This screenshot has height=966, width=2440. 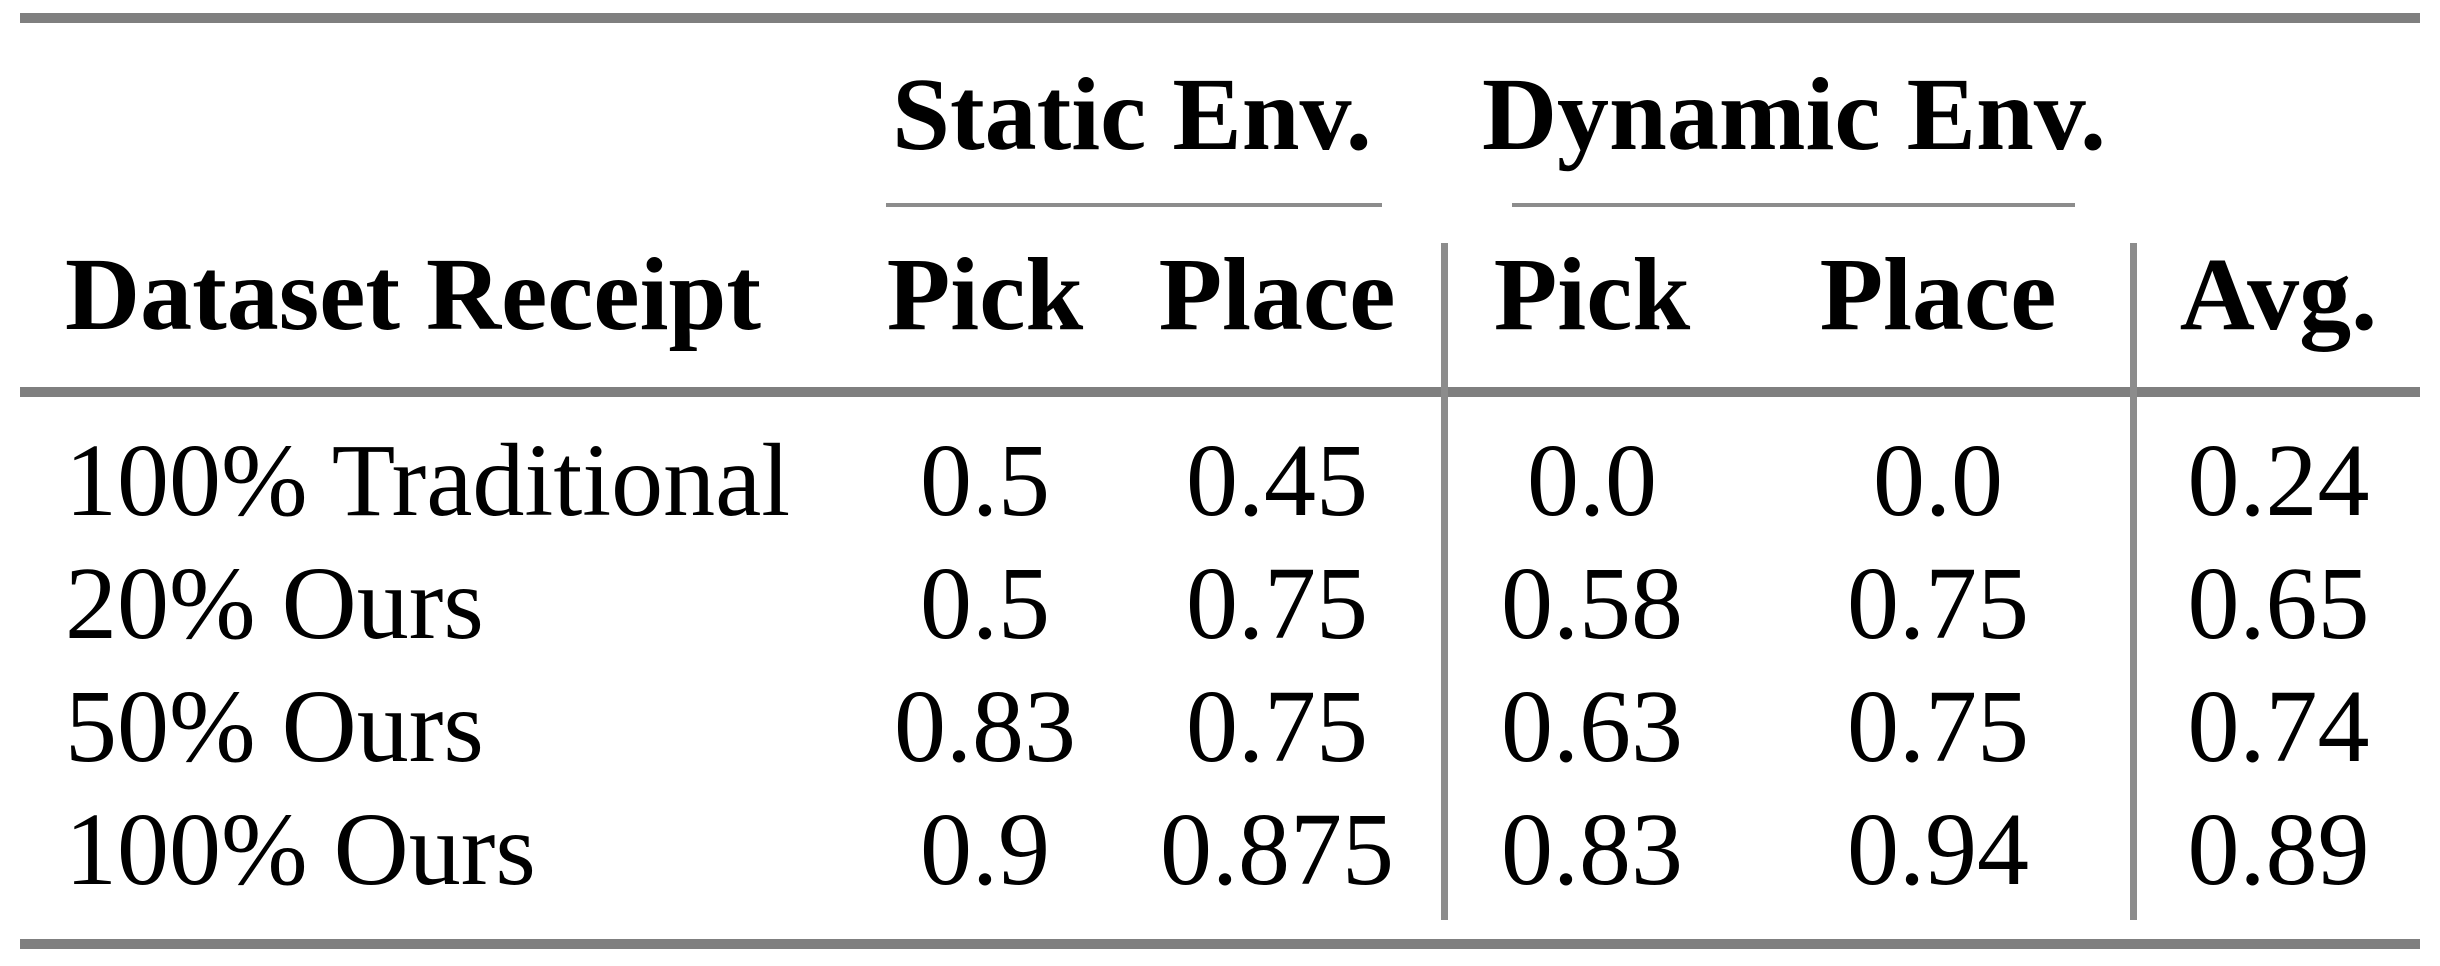 I want to click on vertical-separator-dynamic-avg, so click(x=2133, y=581).